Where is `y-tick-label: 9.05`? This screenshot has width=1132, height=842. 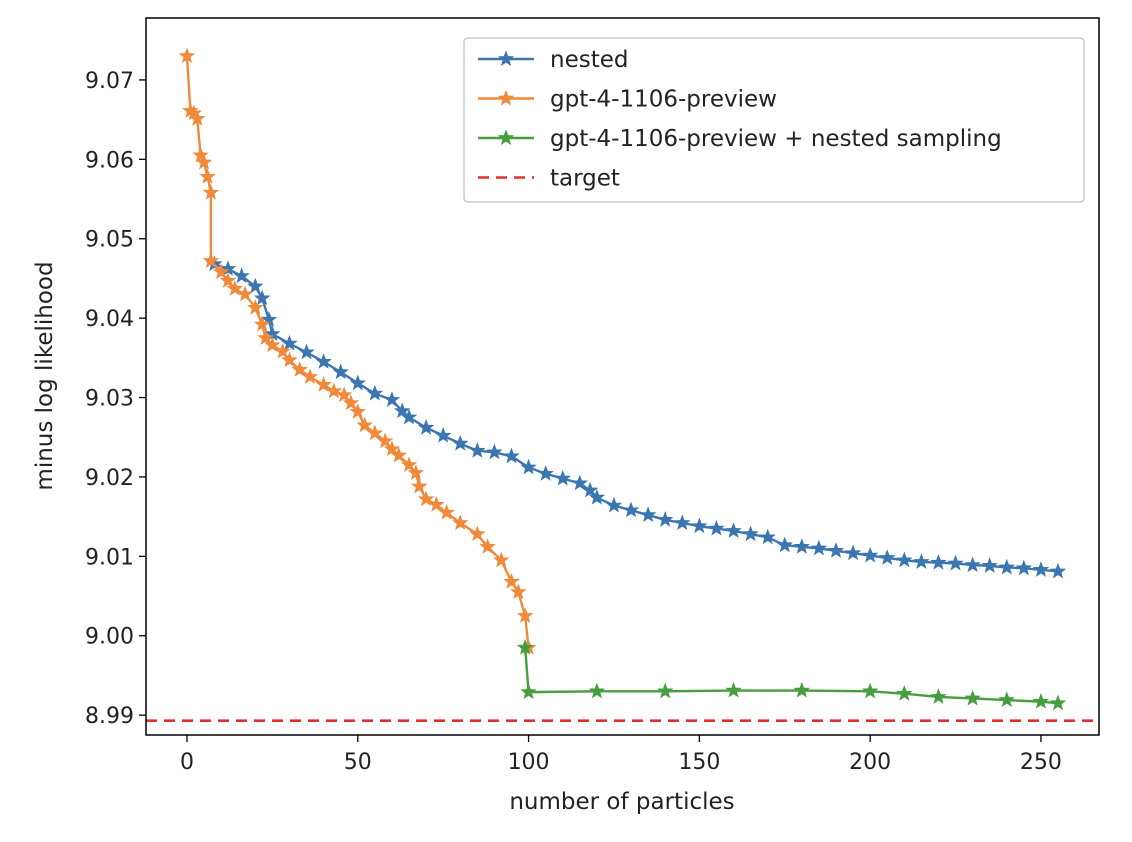 y-tick-label: 9.05 is located at coordinates (109, 240).